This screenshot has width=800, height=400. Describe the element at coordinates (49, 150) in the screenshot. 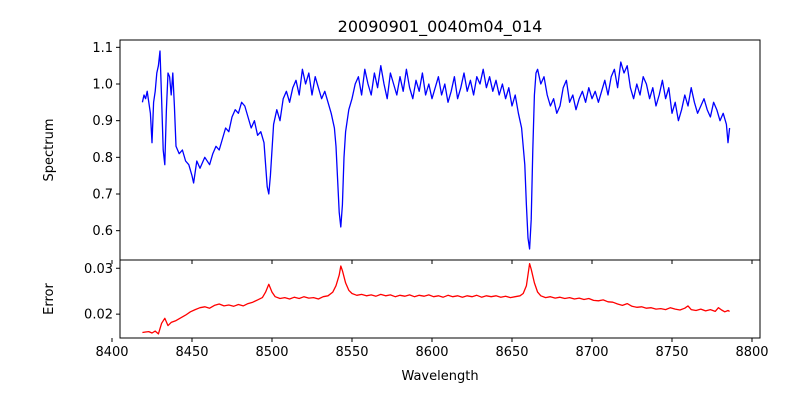

I see `spectrum-y-axis-label: Spectrum` at that location.